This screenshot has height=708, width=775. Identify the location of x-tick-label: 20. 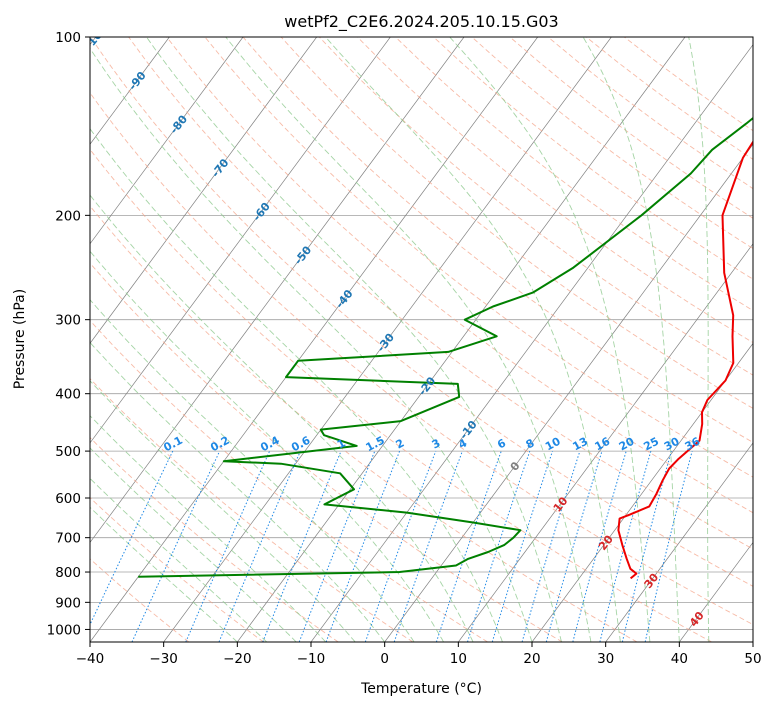
(531, 659).